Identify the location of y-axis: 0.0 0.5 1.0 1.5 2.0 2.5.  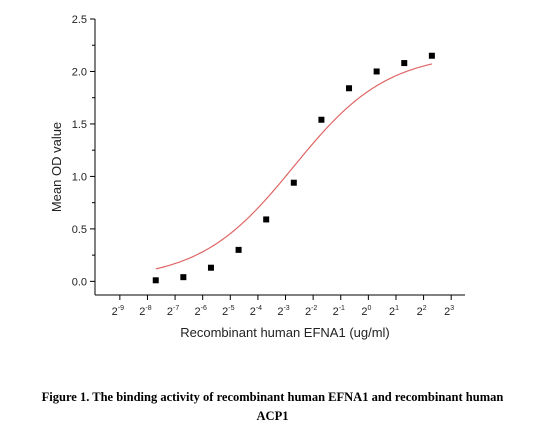
(84, 154).